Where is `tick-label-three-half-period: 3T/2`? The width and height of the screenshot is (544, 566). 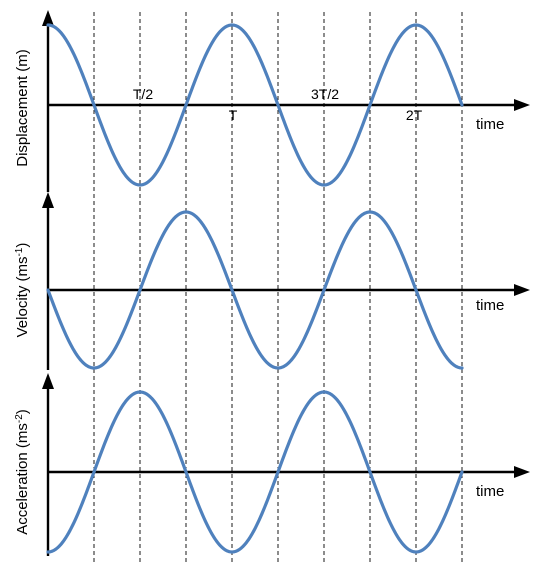
tick-label-three-half-period: 3T/2 is located at coordinates (325, 94).